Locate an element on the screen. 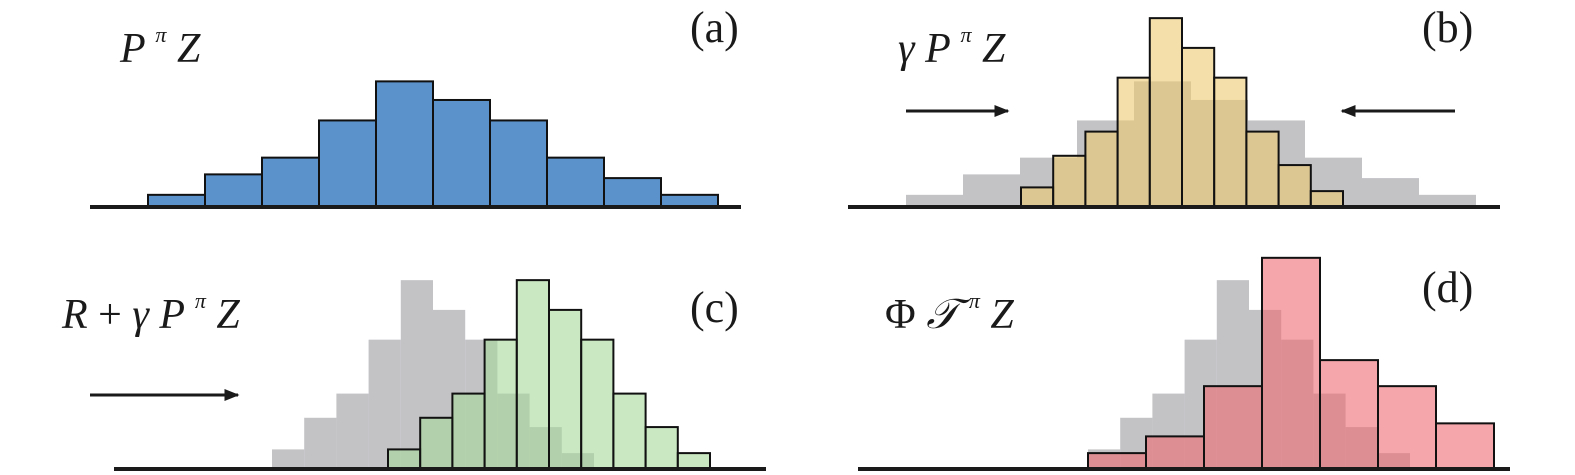 This screenshot has width=1575, height=475. histogram-d is located at coordinates (1291, 363).